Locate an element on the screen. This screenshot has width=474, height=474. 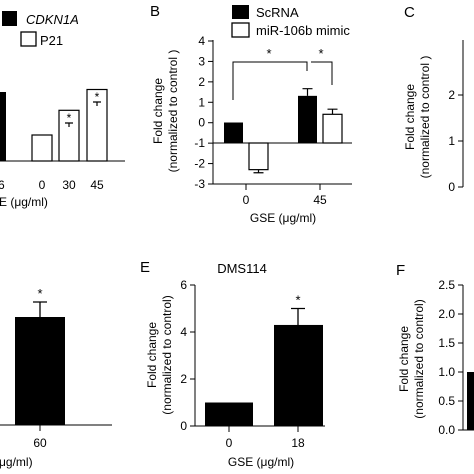
panel-label-e: E is located at coordinates (145, 267).